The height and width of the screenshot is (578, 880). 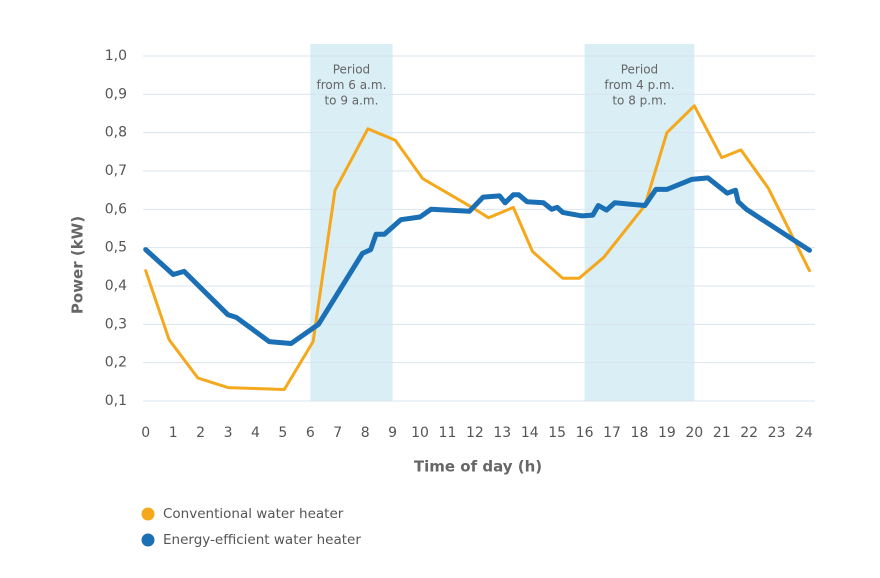 I want to click on y-tick-label: 0,1, so click(x=116, y=401).